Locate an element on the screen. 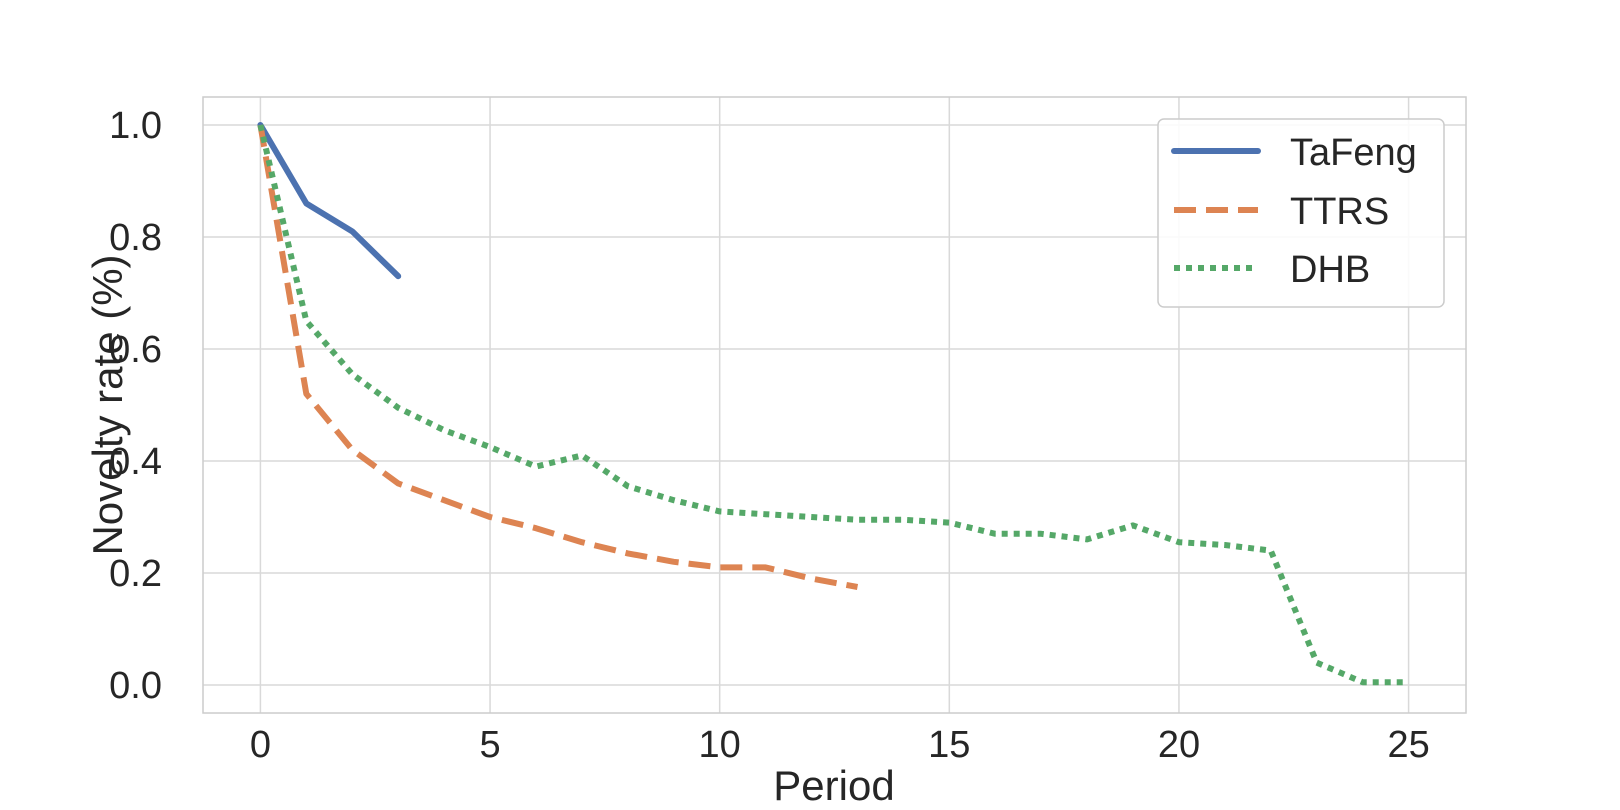  y-axis-label: Novelty rate (%) is located at coordinates (107, 404).